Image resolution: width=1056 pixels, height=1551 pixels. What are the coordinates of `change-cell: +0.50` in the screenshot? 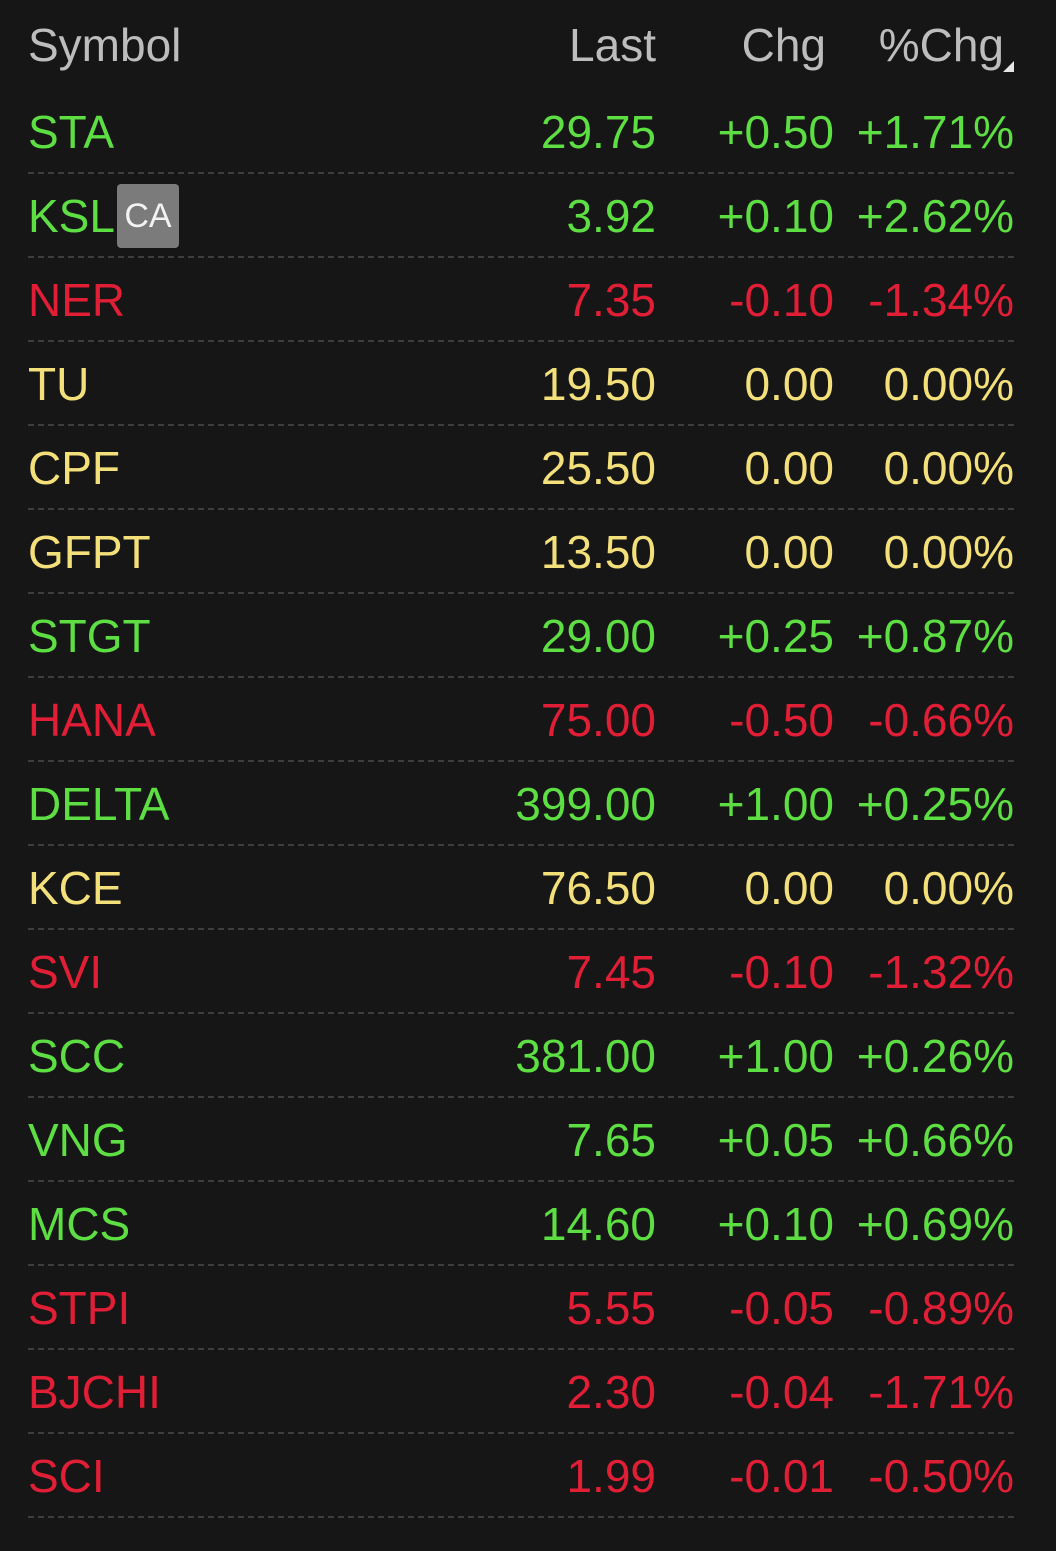 It's located at (775, 132).